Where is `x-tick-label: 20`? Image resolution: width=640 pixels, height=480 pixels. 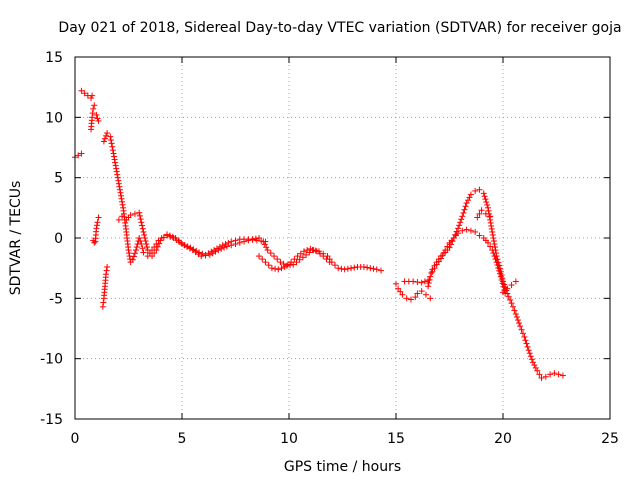 x-tick-label: 20 is located at coordinates (503, 439).